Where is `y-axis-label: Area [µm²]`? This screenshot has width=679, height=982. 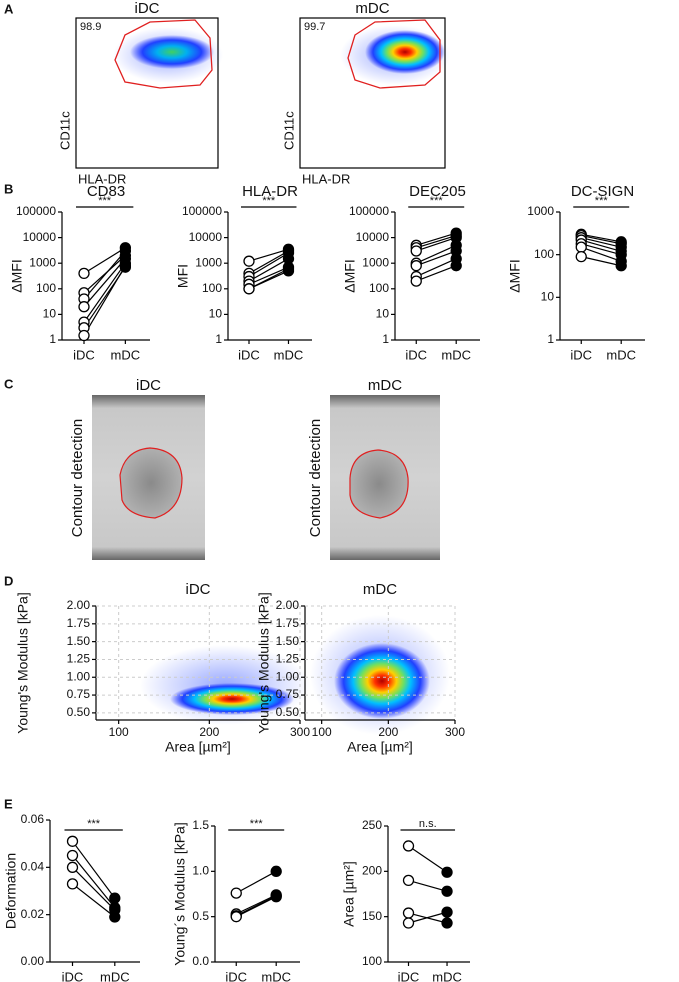 y-axis-label: Area [µm²] is located at coordinates (349, 894).